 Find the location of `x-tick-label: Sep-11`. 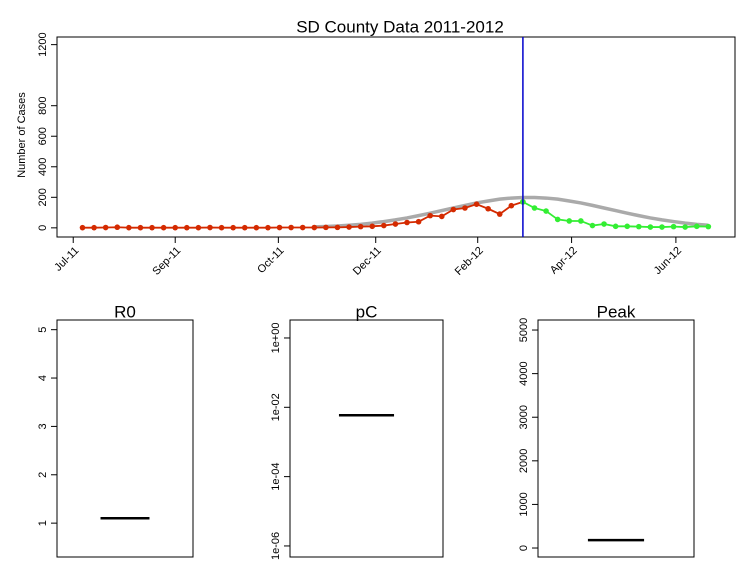

x-tick-label: Sep-11 is located at coordinates (166, 261).